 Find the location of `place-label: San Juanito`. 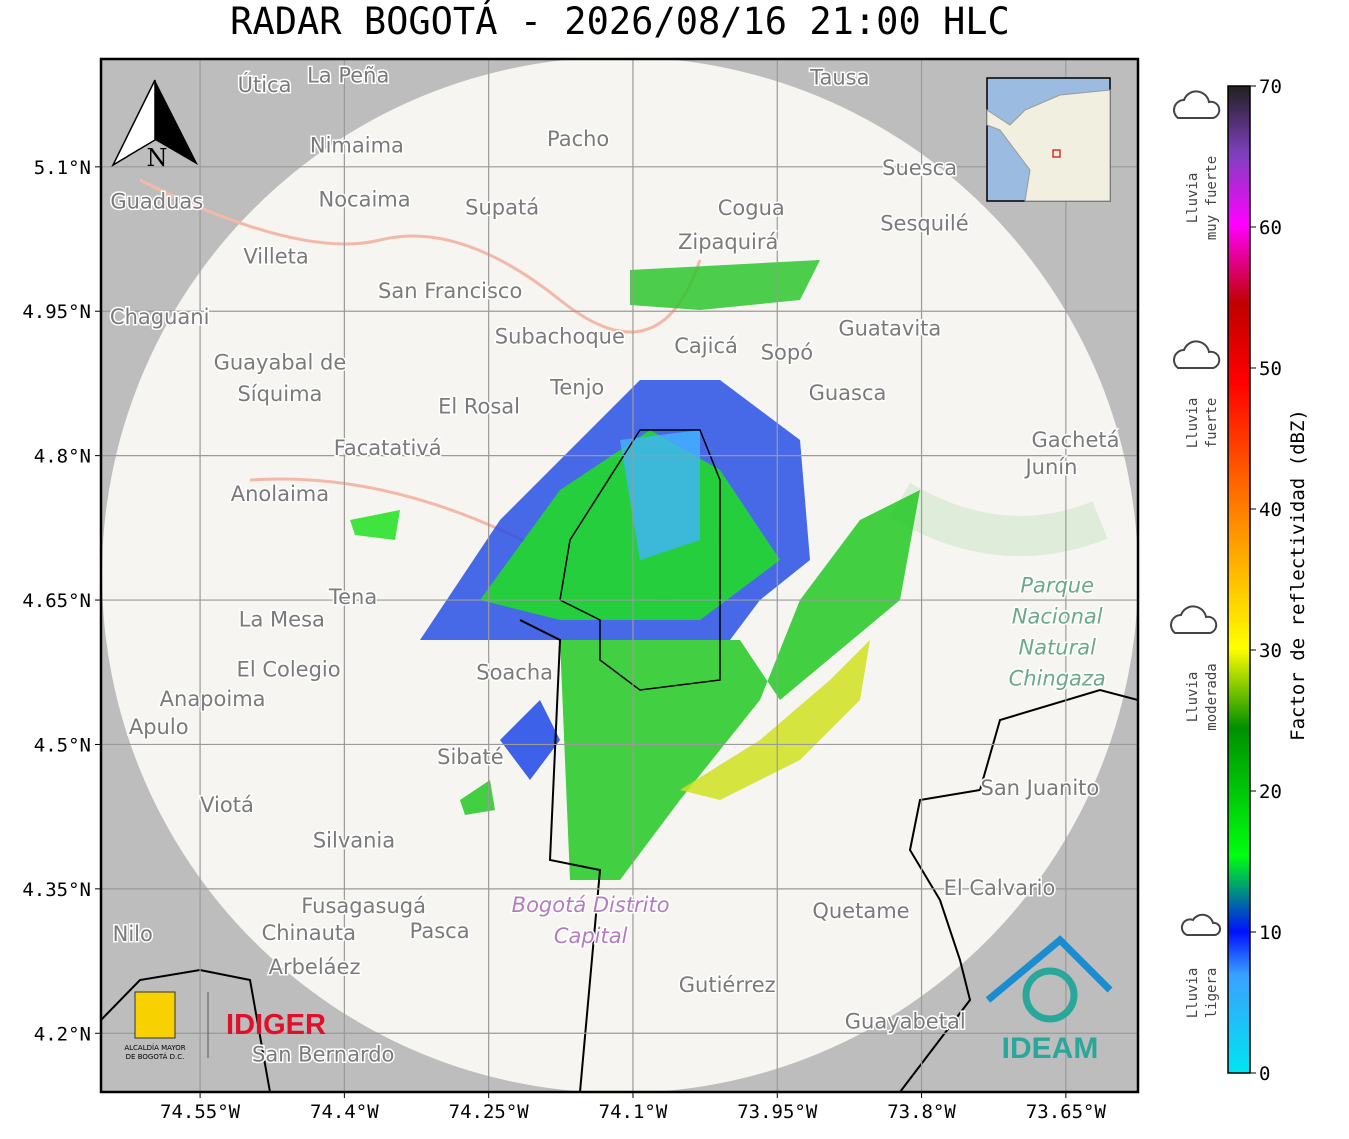

place-label: San Juanito is located at coordinates (1039, 788).